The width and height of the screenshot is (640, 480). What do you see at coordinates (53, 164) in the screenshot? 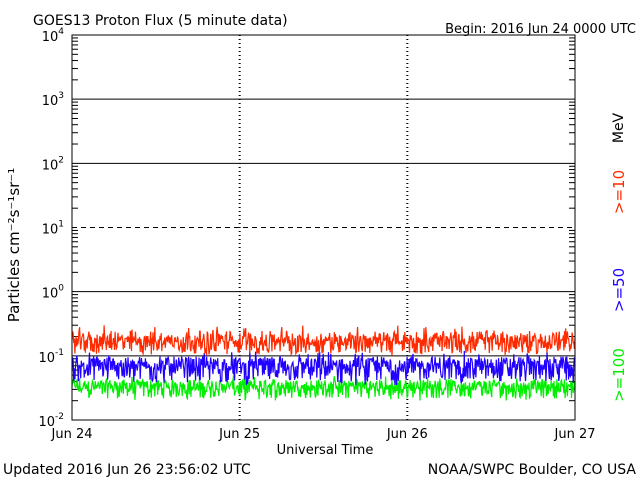
I see `y-tick-label: 10²` at bounding box center [53, 164].